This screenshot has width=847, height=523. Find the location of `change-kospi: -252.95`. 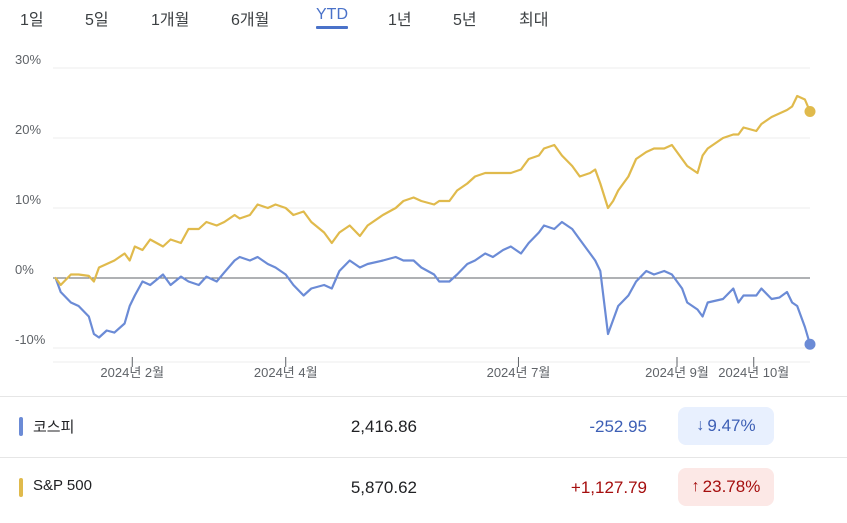

change-kospi: -252.95 is located at coordinates (618, 426).